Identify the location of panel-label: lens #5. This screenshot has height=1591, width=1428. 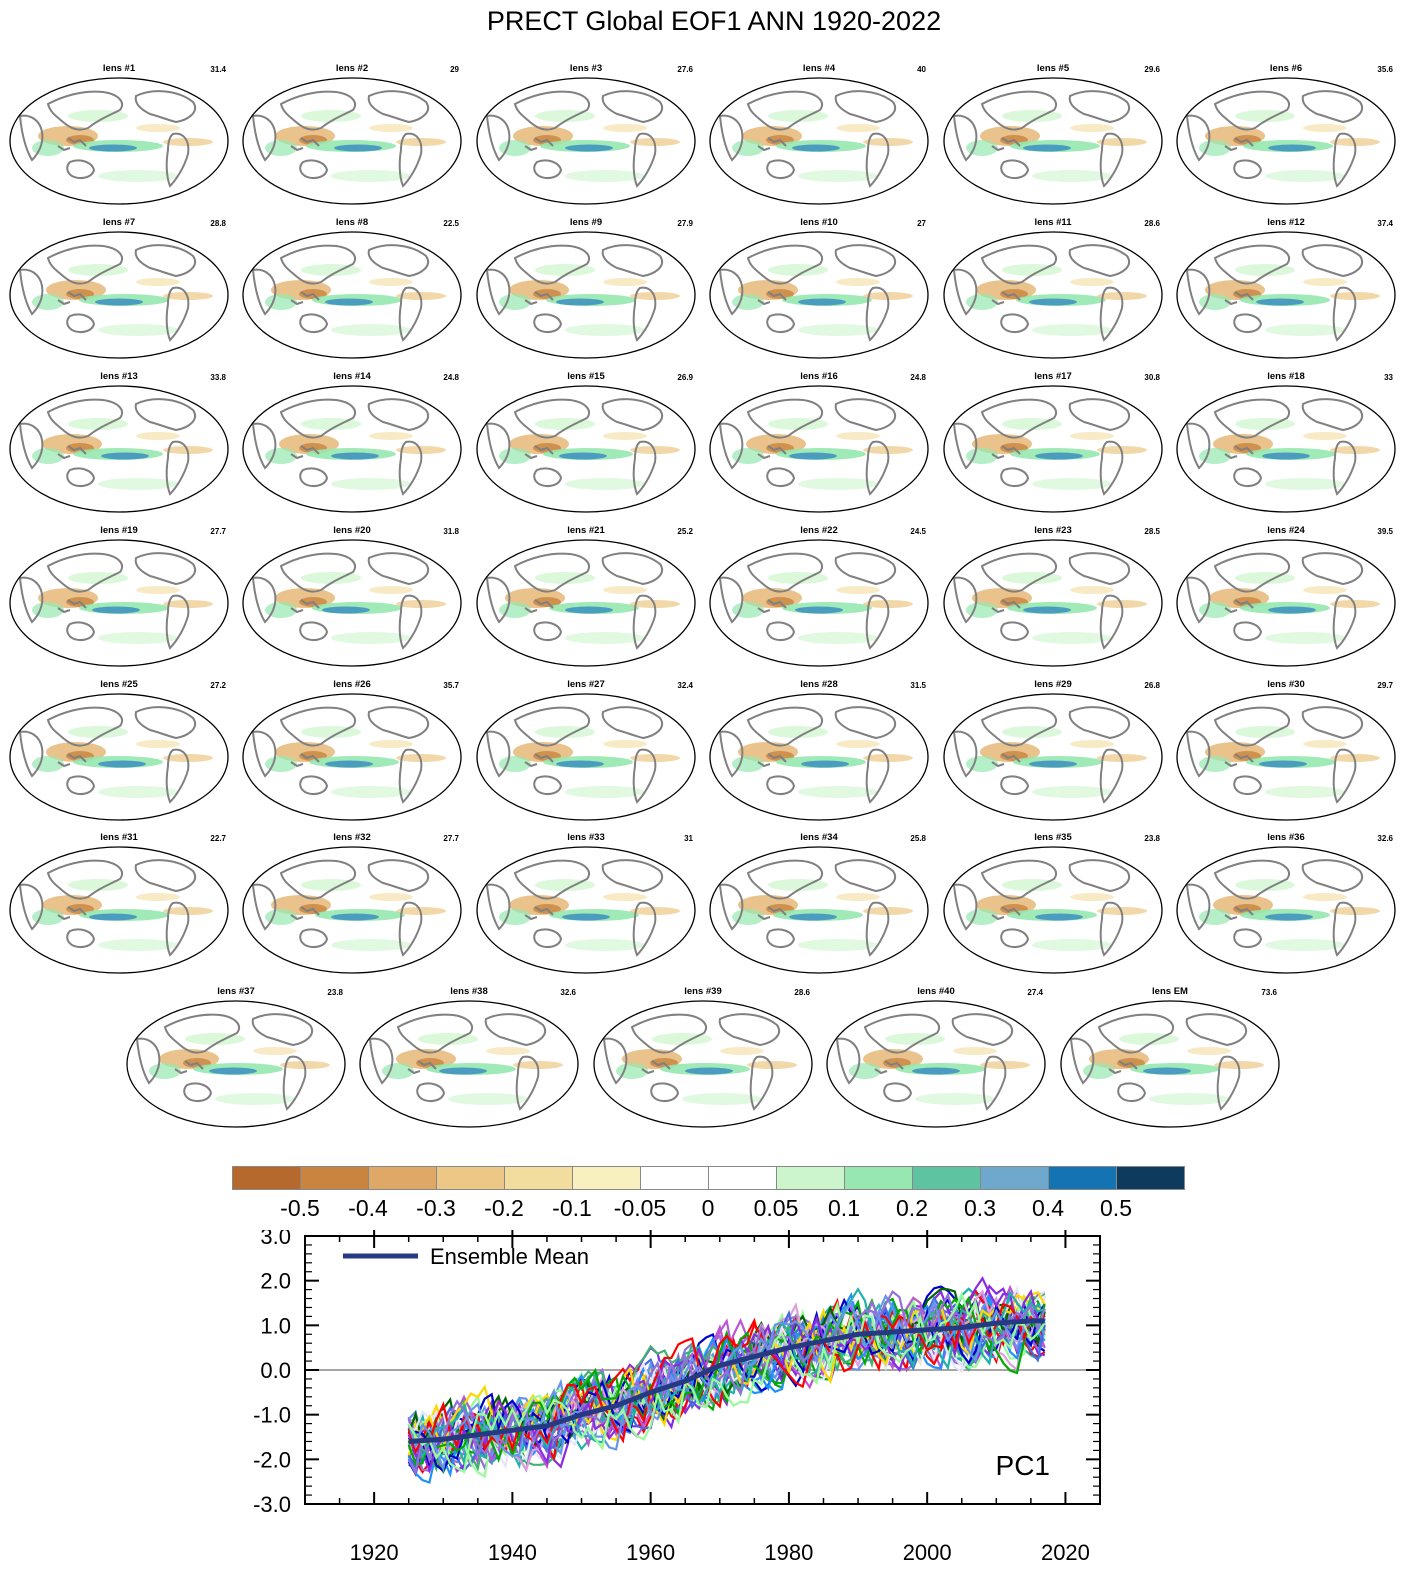
(1053, 68).